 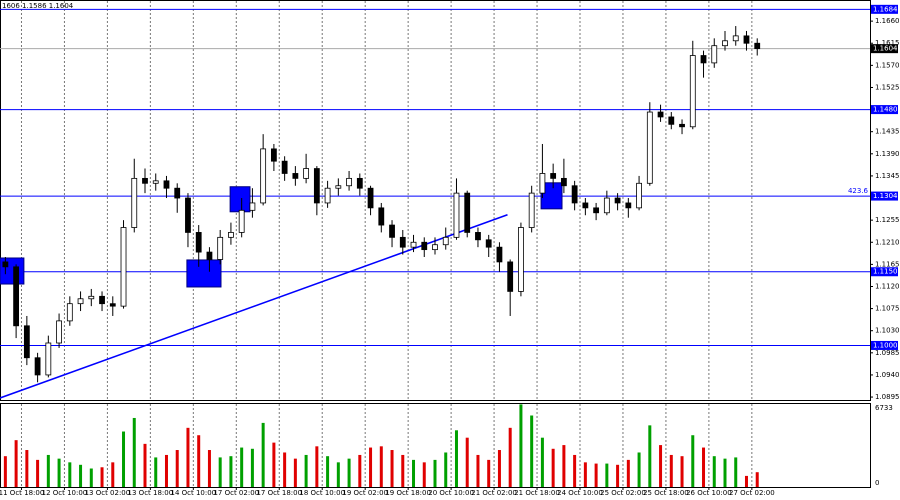 What do you see at coordinates (580, 493) in the screenshot?
I see `x-tick-label: 24 Oct 10:00` at bounding box center [580, 493].